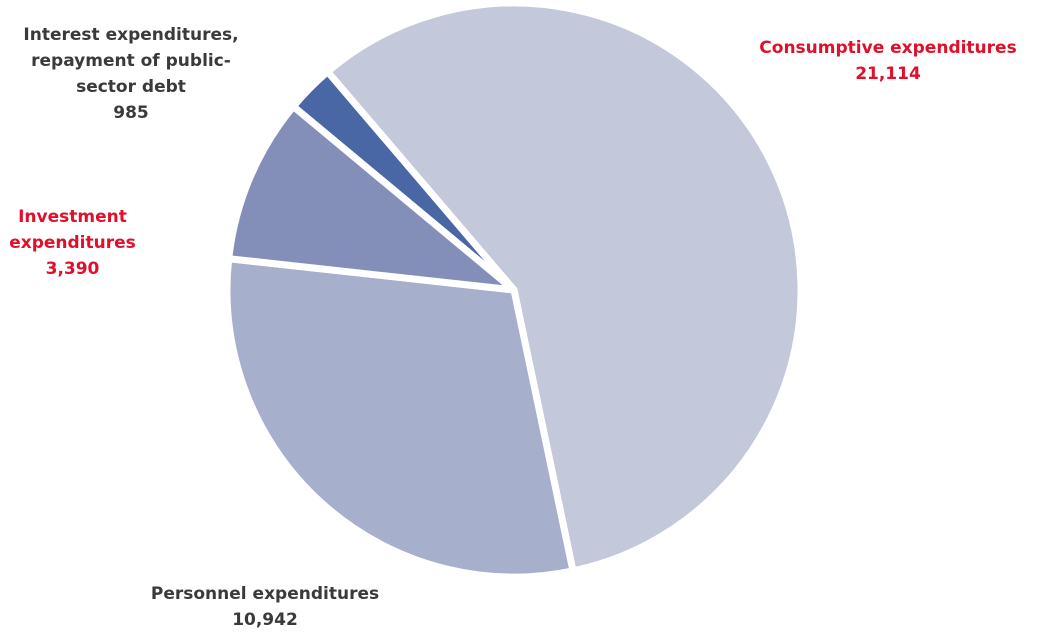 The image size is (1043, 640). Describe the element at coordinates (72, 217) in the screenshot. I see `slice-label-investment-line-1: Investment` at that location.